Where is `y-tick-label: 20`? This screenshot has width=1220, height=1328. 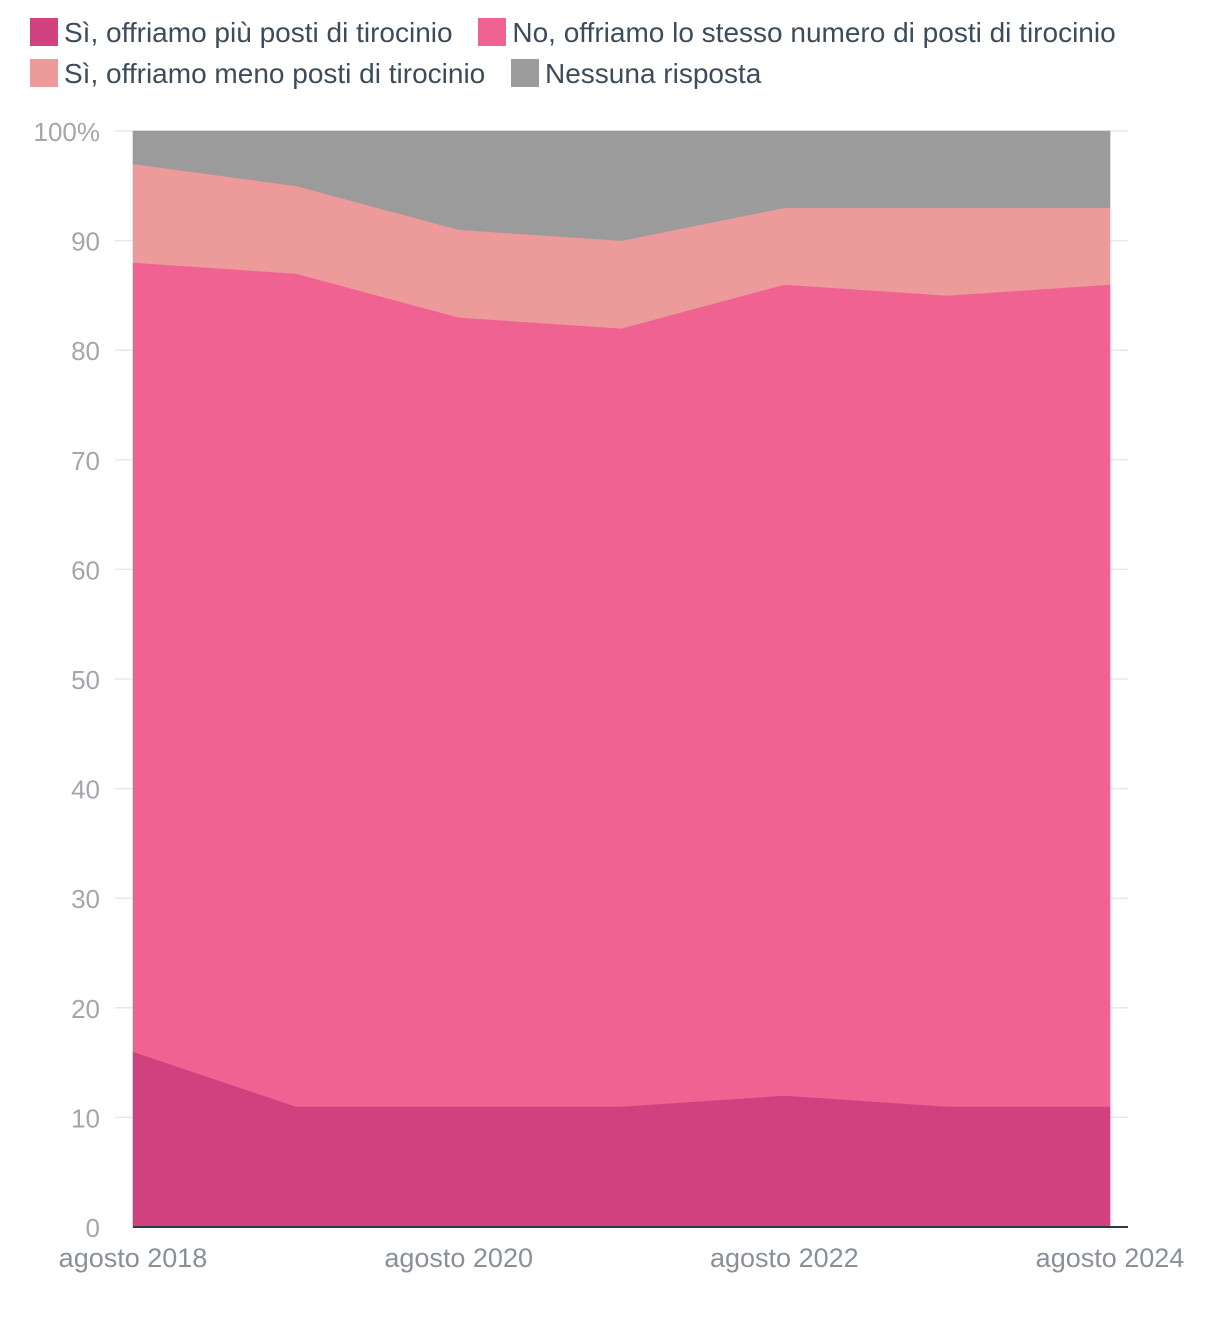 y-tick-label: 20 is located at coordinates (85, 1009).